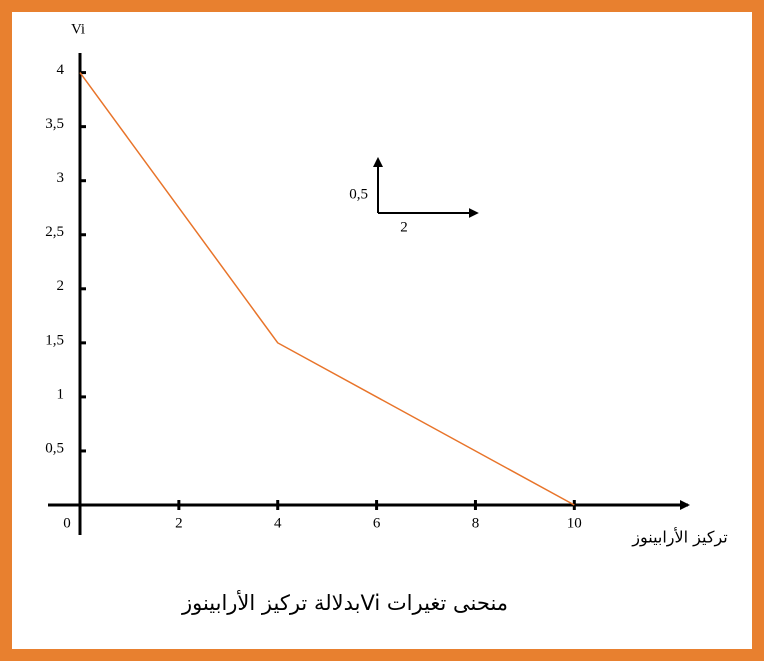  What do you see at coordinates (61, 178) in the screenshot?
I see `y-tick-label: 3` at bounding box center [61, 178].